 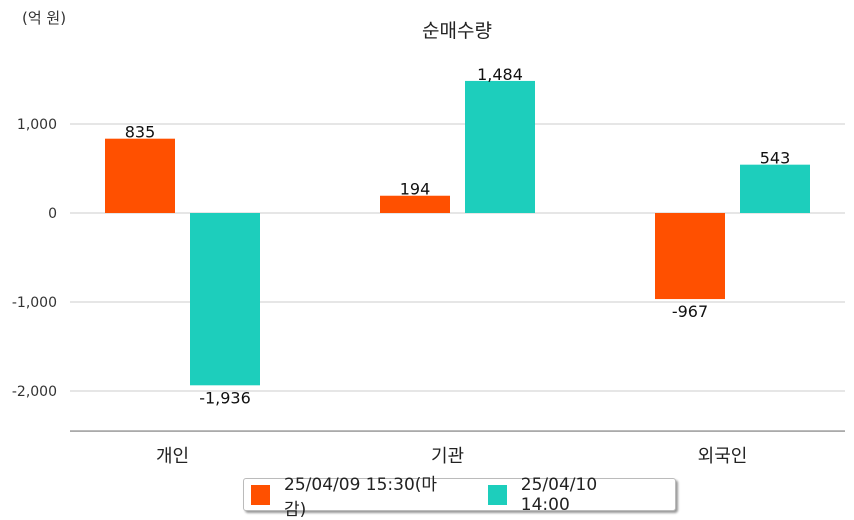 I want to click on y-tick-label: 1,000, so click(x=37, y=125).